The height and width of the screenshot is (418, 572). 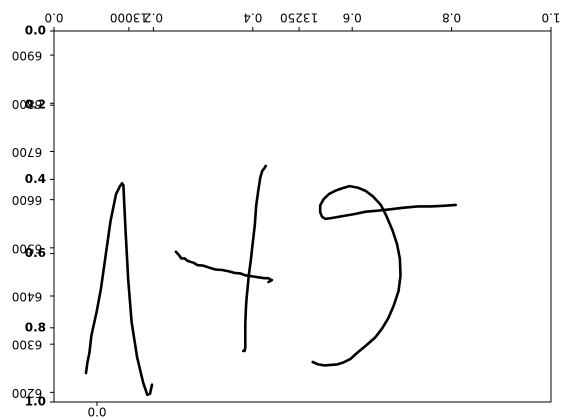 What do you see at coordinates (27, 200) in the screenshot?
I see `y-tick-label-4: 6600` at bounding box center [27, 200].